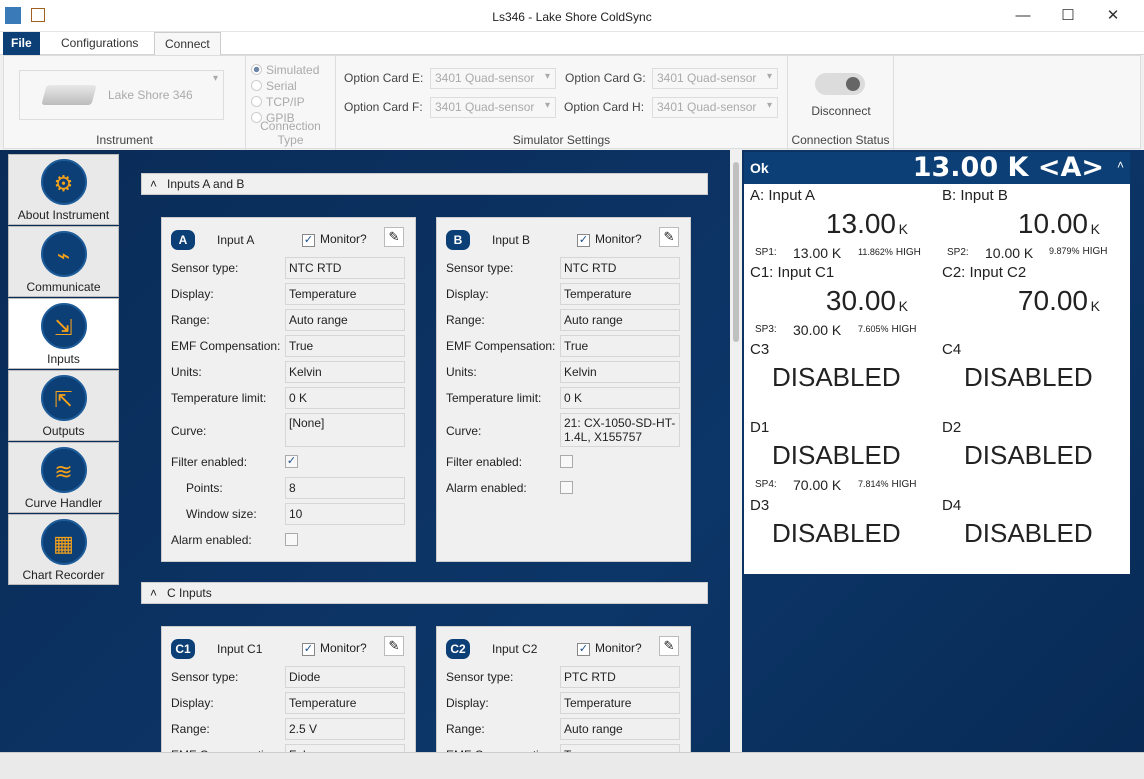 This screenshot has height=779, width=1144. I want to click on sidebar-item-label: About Instrument, so click(63, 215).